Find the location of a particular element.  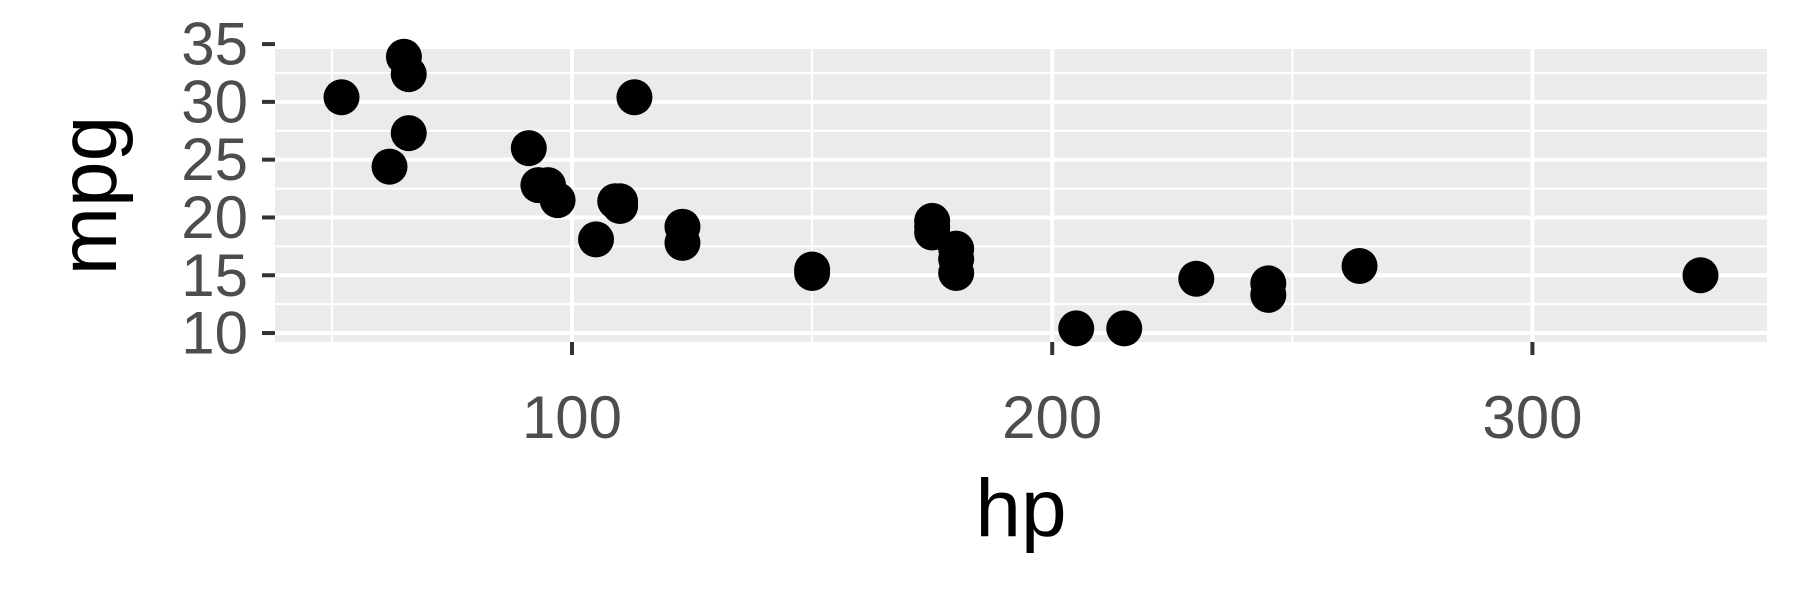

y-tick-label: 25 is located at coordinates (214, 159).